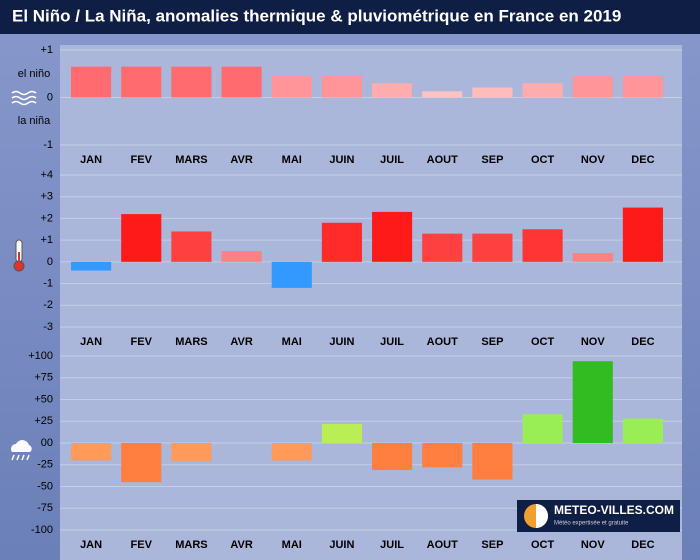  I want to click on brand-name: METEO-VILLES.COM, so click(614, 510).